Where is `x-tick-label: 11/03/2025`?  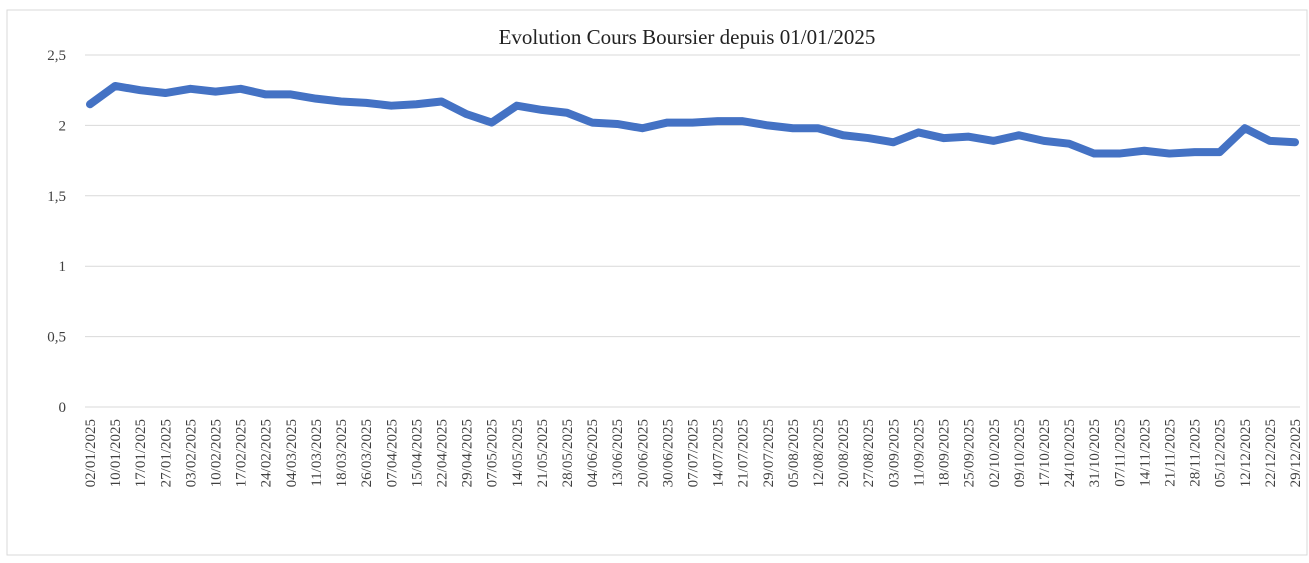
x-tick-label: 11/03/2025 is located at coordinates (317, 453).